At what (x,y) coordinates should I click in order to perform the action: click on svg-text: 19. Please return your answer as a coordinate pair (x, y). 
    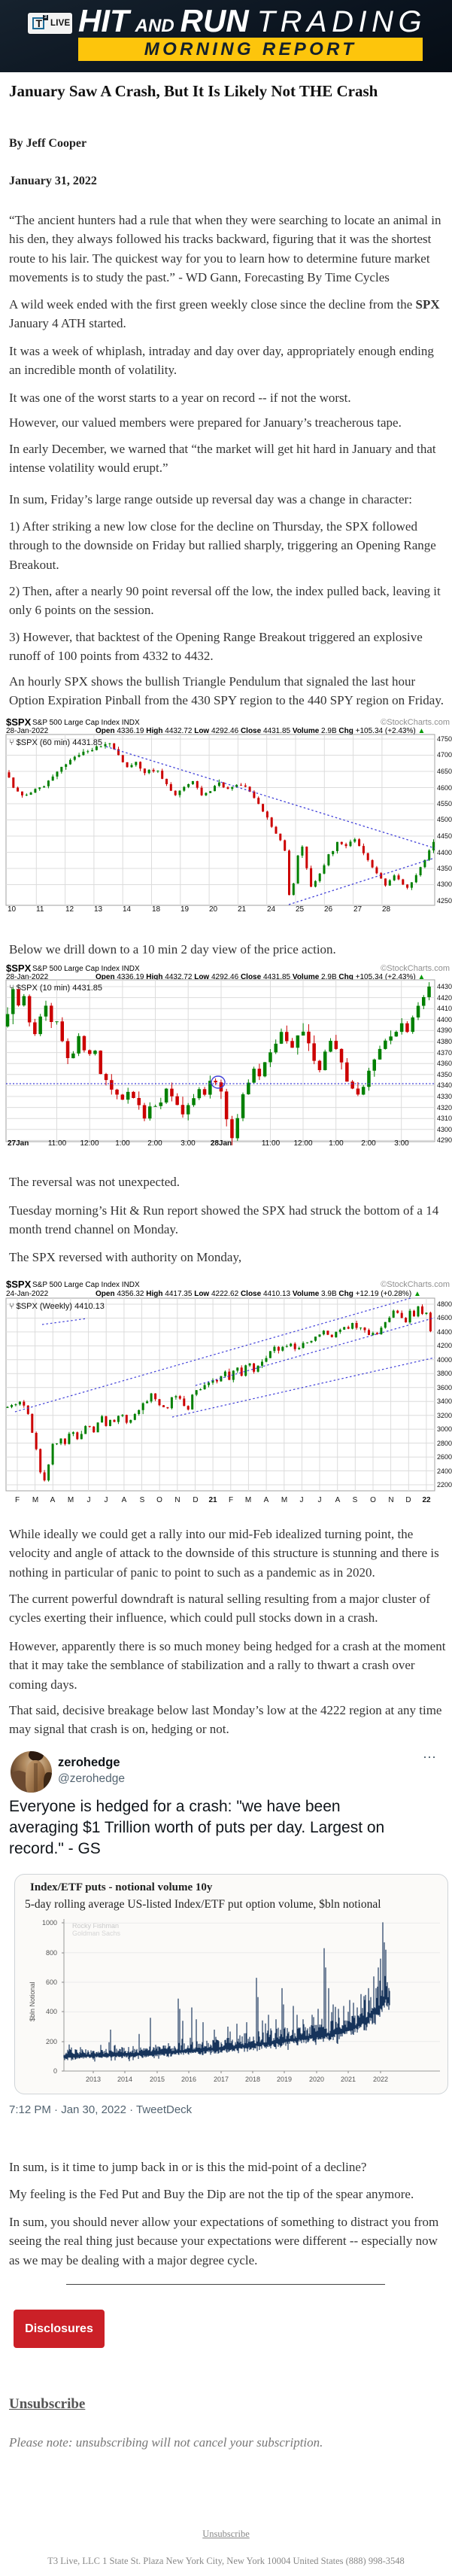
    Looking at the image, I should click on (185, 909).